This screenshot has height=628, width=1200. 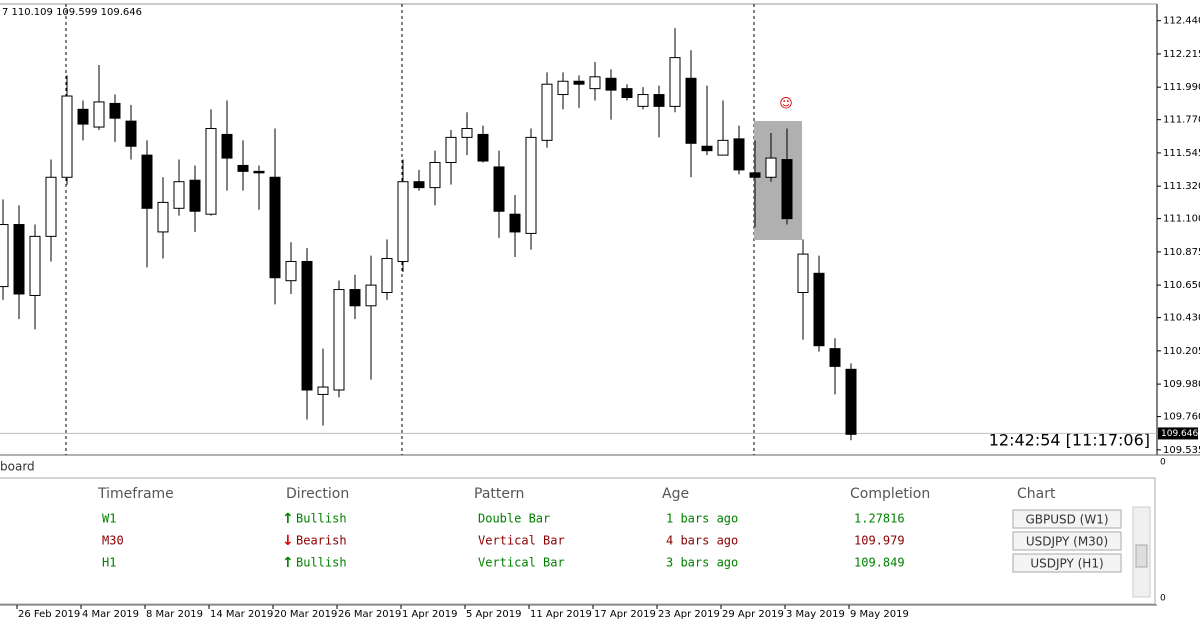 What do you see at coordinates (879, 563) in the screenshot?
I see `table-cell: 109.849` at bounding box center [879, 563].